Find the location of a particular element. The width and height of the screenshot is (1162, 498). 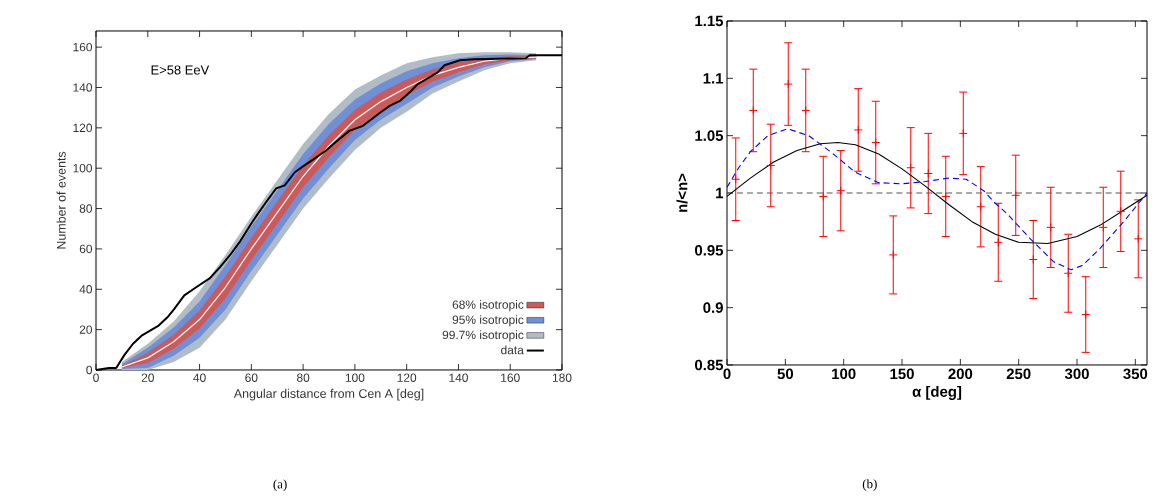

y-tick-label: 100 is located at coordinates (83, 168).